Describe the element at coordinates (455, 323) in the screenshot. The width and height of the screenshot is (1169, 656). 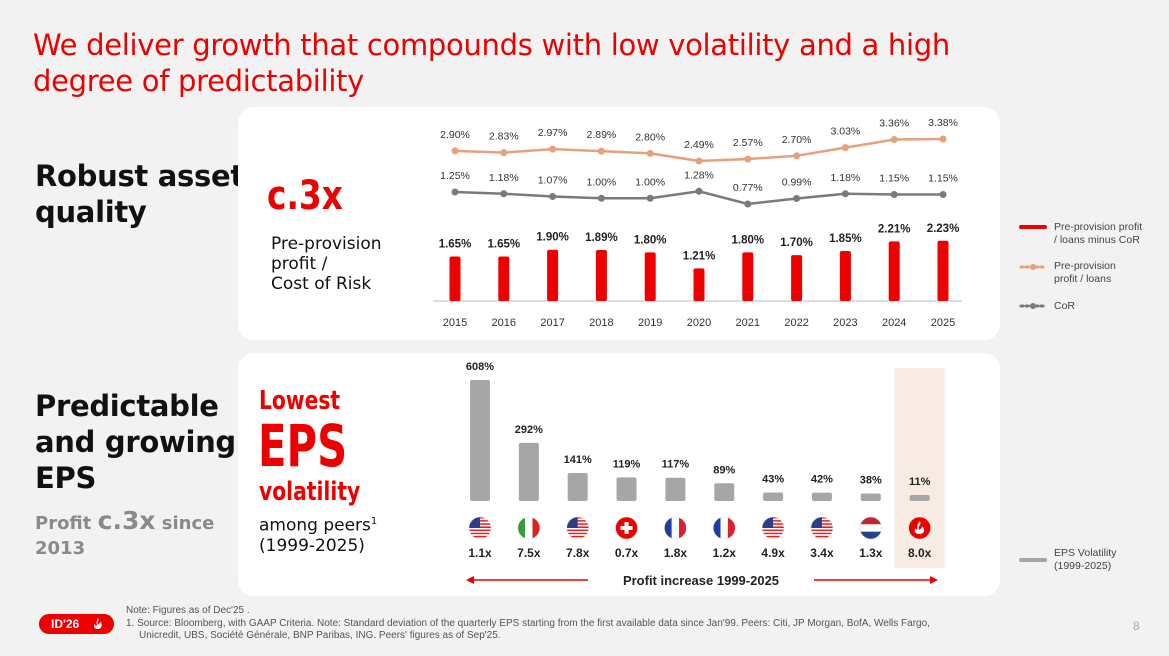
I see `x-tick-2015: 2015` at that location.